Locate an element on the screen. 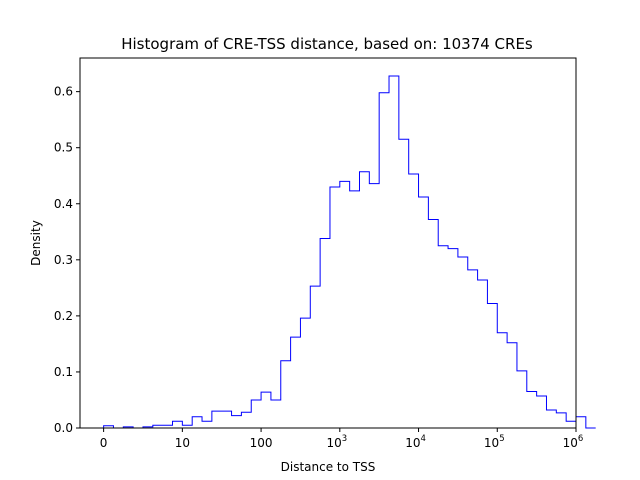 This screenshot has height=480, width=640. y-tick-label: 0.1 is located at coordinates (63, 372).